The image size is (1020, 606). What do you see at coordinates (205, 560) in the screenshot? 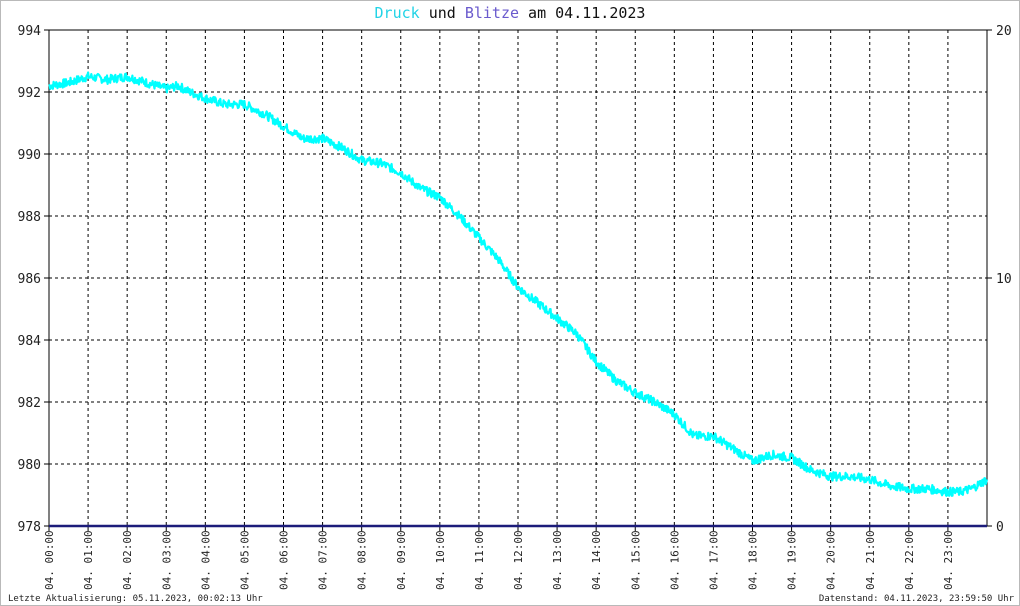
I see `x-tick-label: 04. 04:00` at bounding box center [205, 560].